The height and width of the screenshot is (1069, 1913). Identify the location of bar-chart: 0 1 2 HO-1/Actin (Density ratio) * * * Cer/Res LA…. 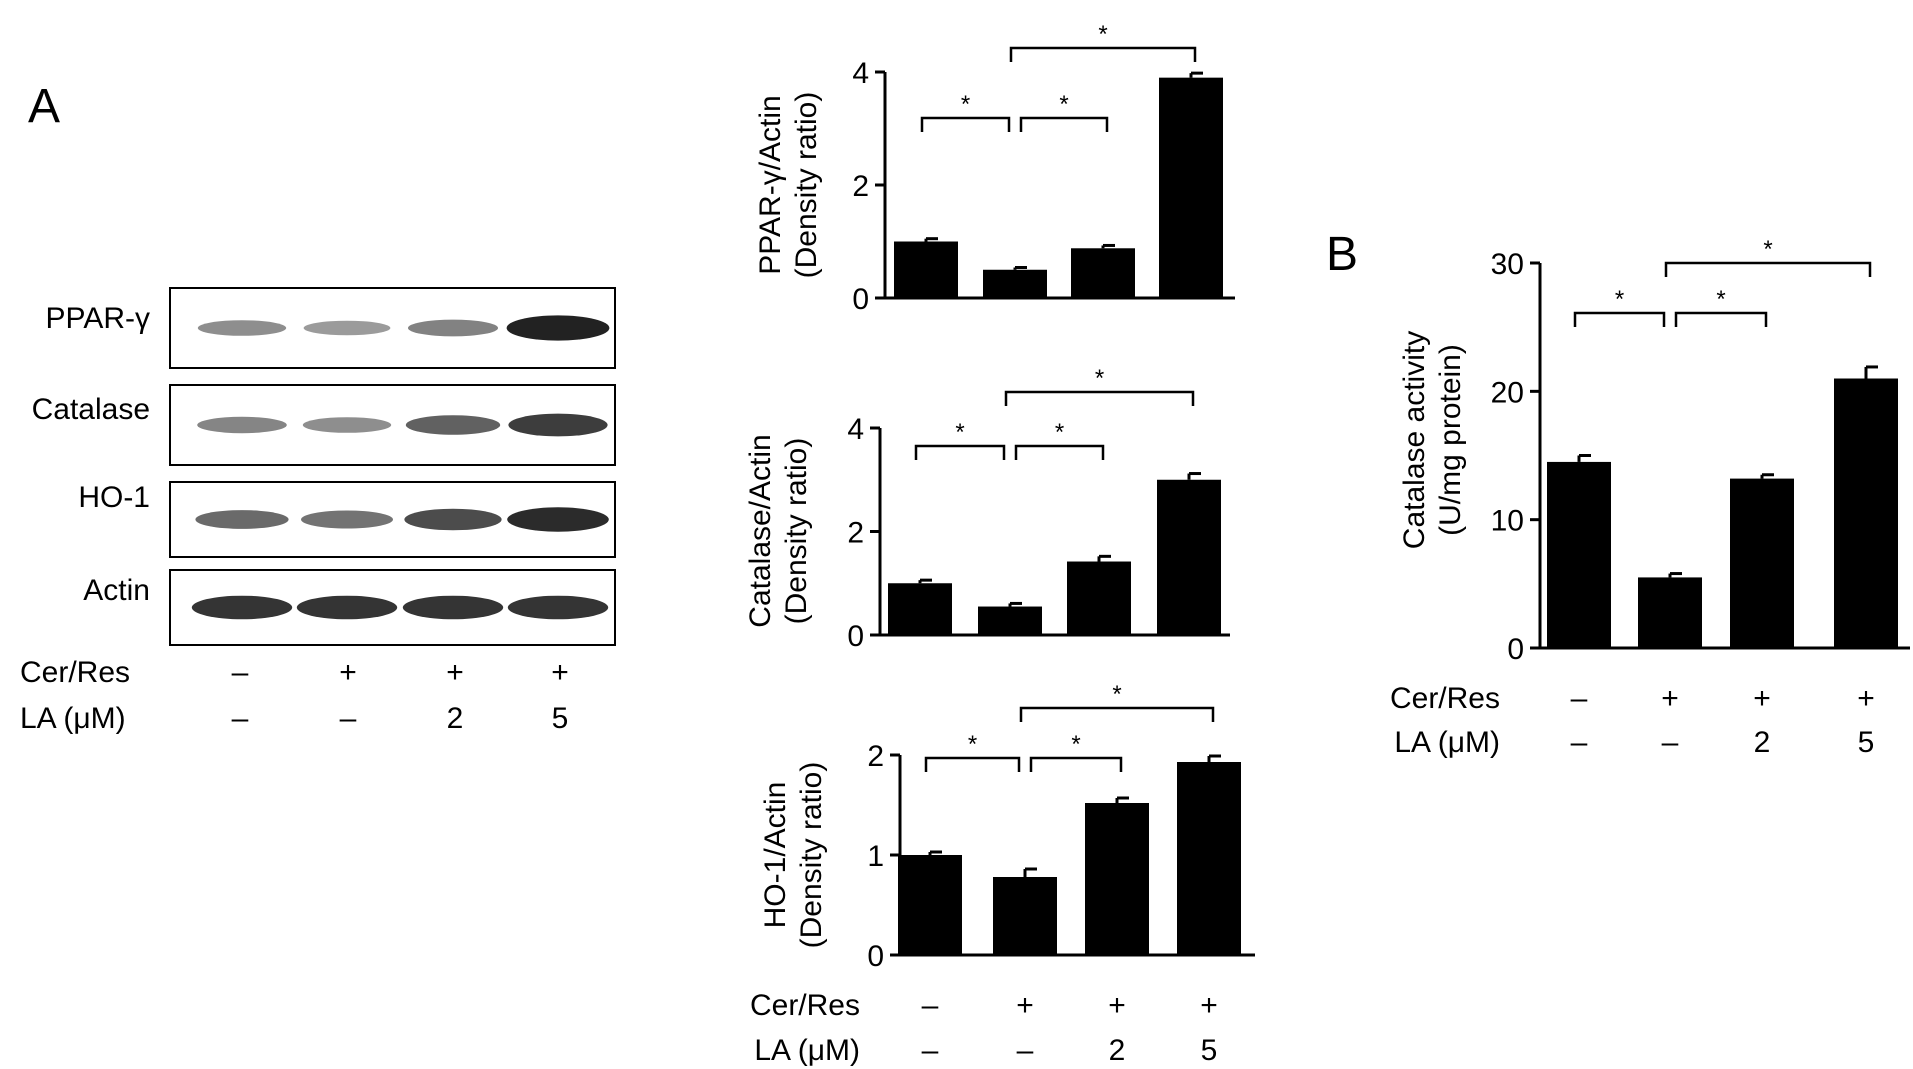
(1002, 874).